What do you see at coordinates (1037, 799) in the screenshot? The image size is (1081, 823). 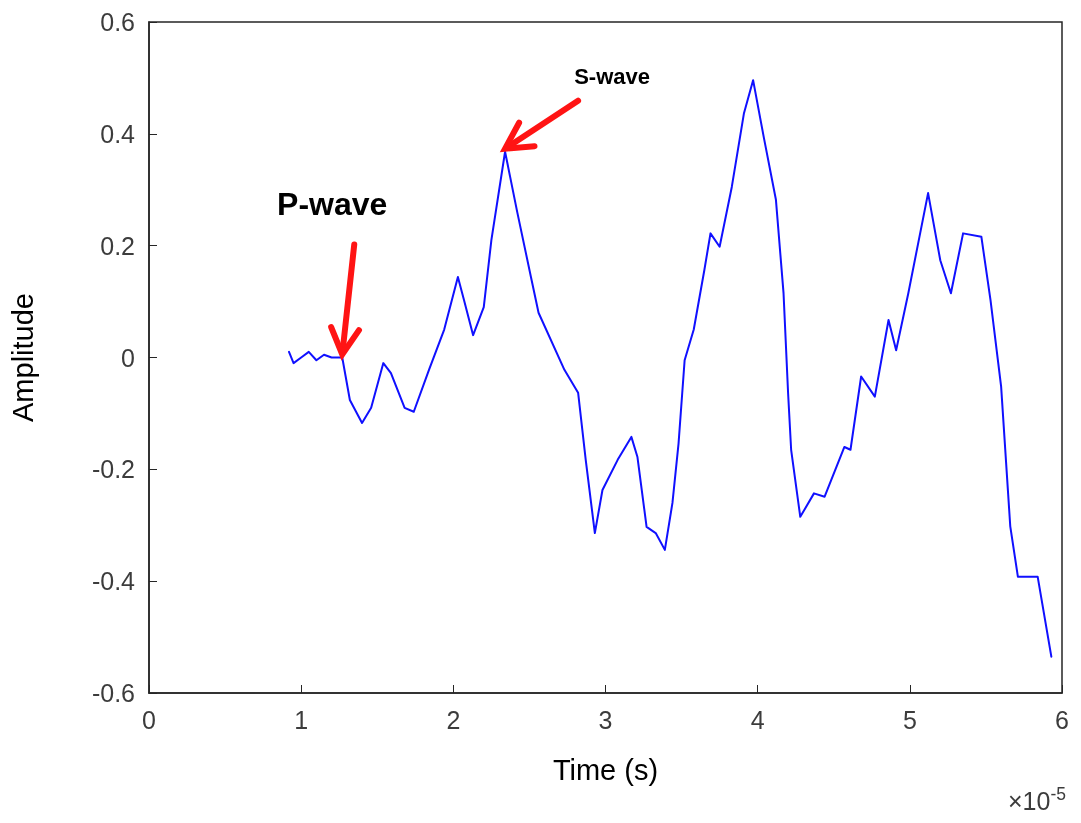 I see `text: ×10$^{-5}$` at bounding box center [1037, 799].